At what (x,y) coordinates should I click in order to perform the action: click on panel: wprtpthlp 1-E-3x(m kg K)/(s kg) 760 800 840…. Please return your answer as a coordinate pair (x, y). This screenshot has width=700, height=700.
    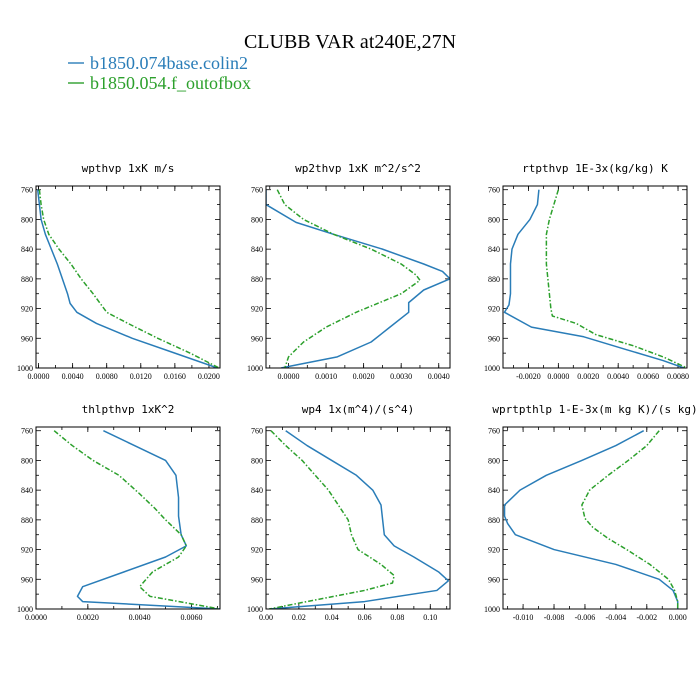
    Looking at the image, I should click on (591, 512).